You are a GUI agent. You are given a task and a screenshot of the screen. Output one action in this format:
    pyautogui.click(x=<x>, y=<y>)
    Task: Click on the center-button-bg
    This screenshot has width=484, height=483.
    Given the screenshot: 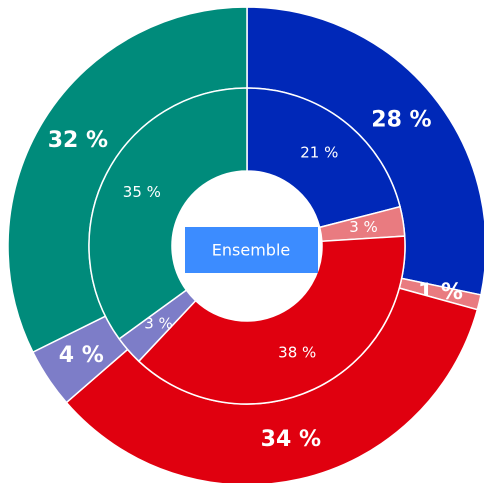 What is the action you would take?
    pyautogui.click(x=251, y=250)
    